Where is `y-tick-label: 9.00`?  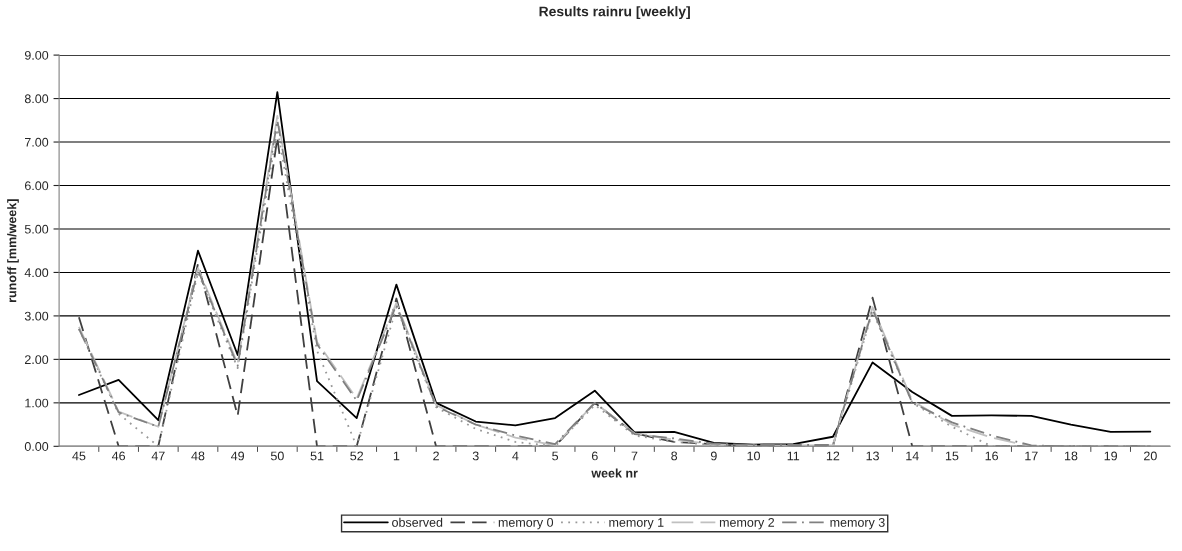 y-tick-label: 9.00 is located at coordinates (36, 55).